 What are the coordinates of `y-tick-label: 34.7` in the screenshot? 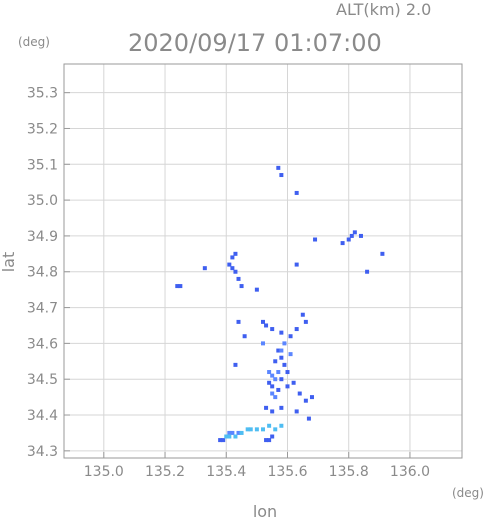 It's located at (42, 309).